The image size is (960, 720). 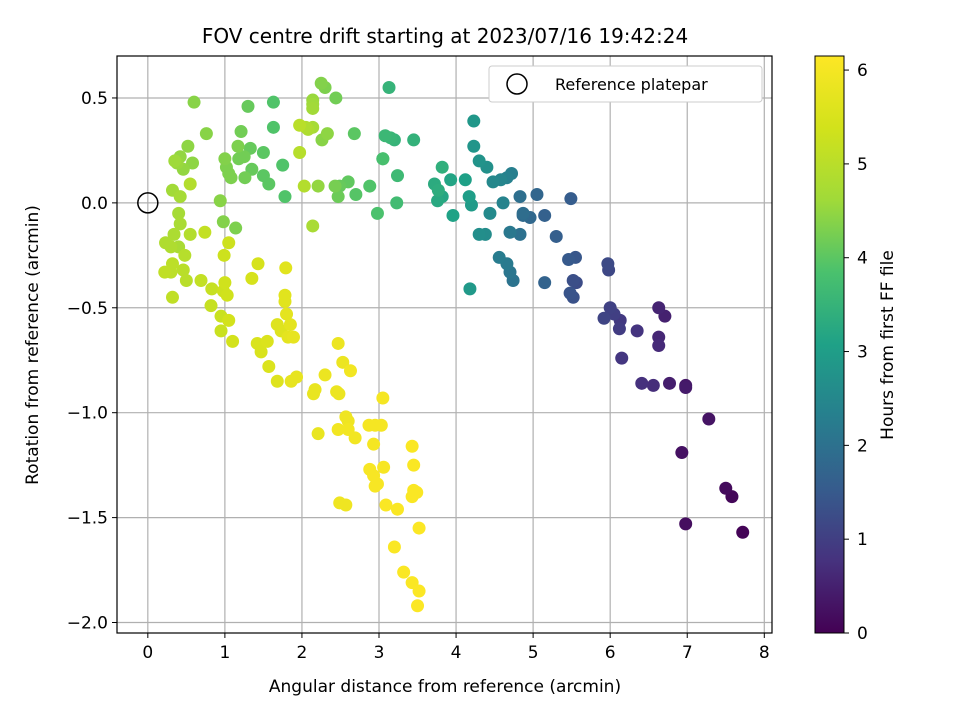 I want to click on colorbar-label: Hours from first FF file, so click(x=888, y=345).